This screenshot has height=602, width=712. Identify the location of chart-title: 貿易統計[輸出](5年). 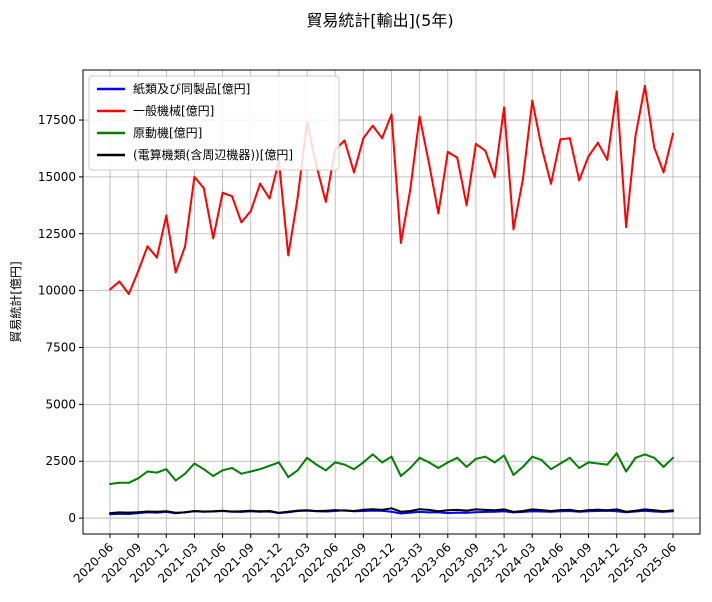
(379, 20).